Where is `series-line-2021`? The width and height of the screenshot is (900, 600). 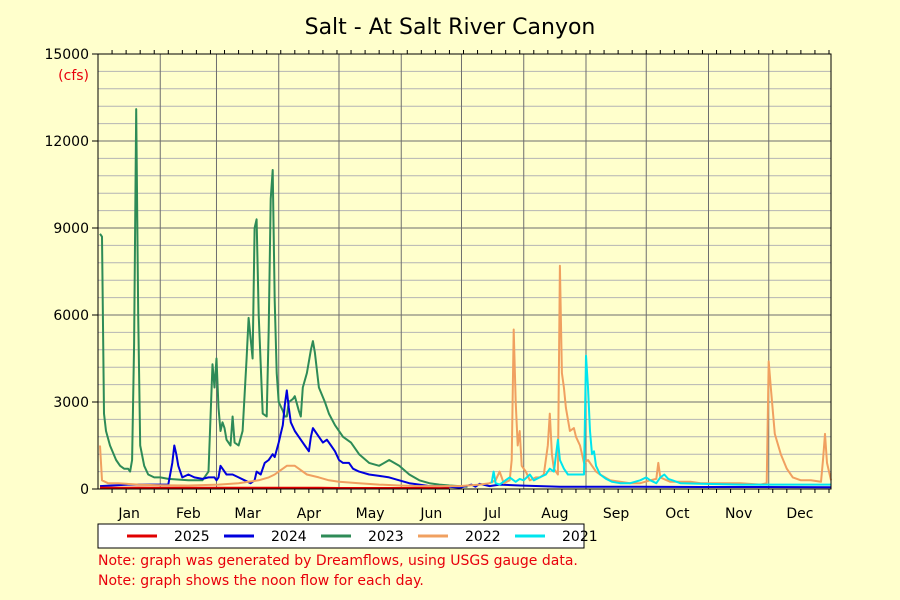
series-line-2021 is located at coordinates (660, 420).